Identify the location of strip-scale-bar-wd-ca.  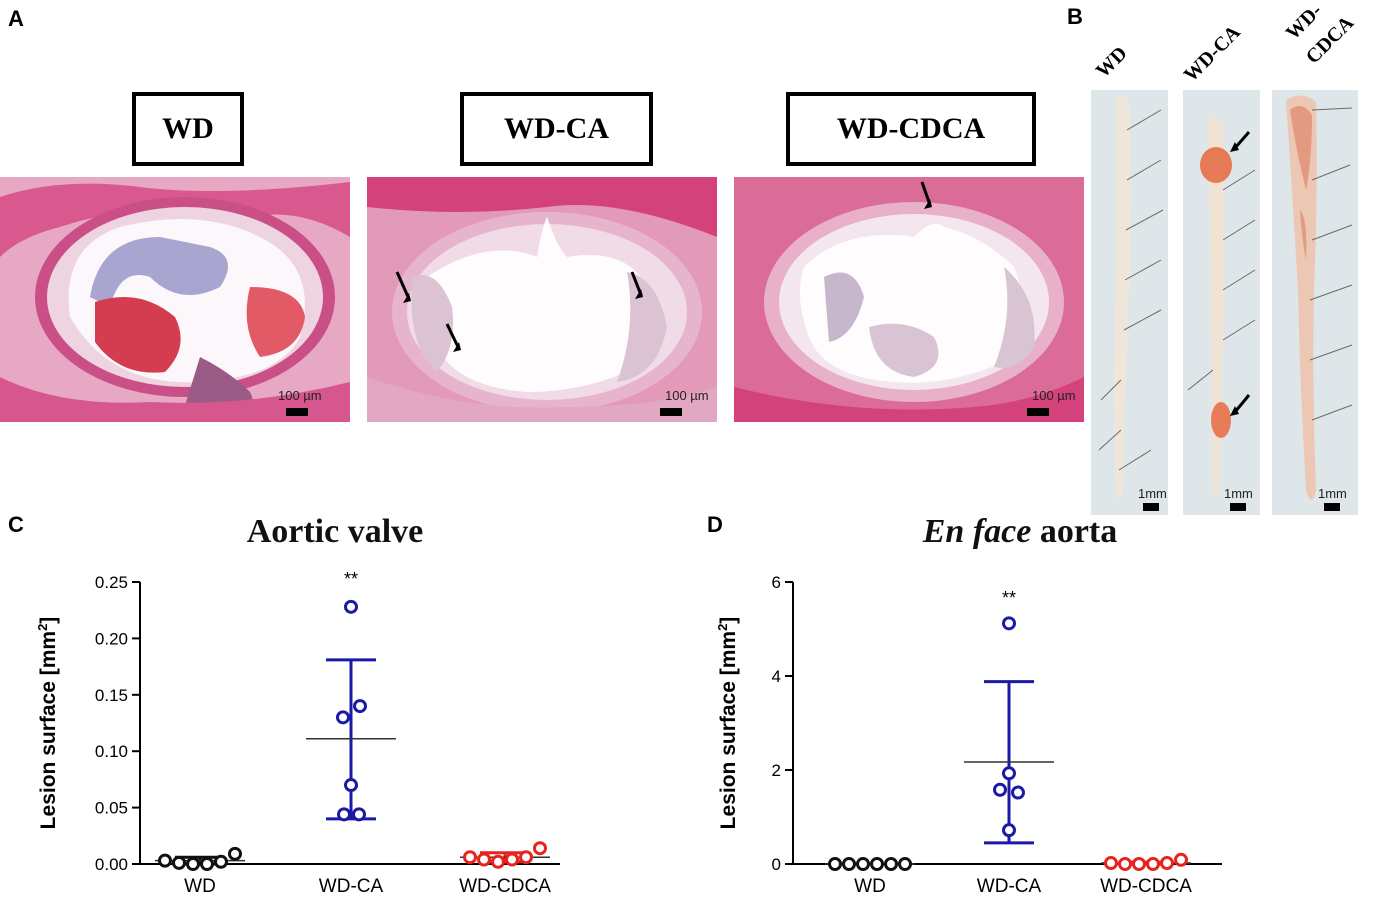
(1238, 507).